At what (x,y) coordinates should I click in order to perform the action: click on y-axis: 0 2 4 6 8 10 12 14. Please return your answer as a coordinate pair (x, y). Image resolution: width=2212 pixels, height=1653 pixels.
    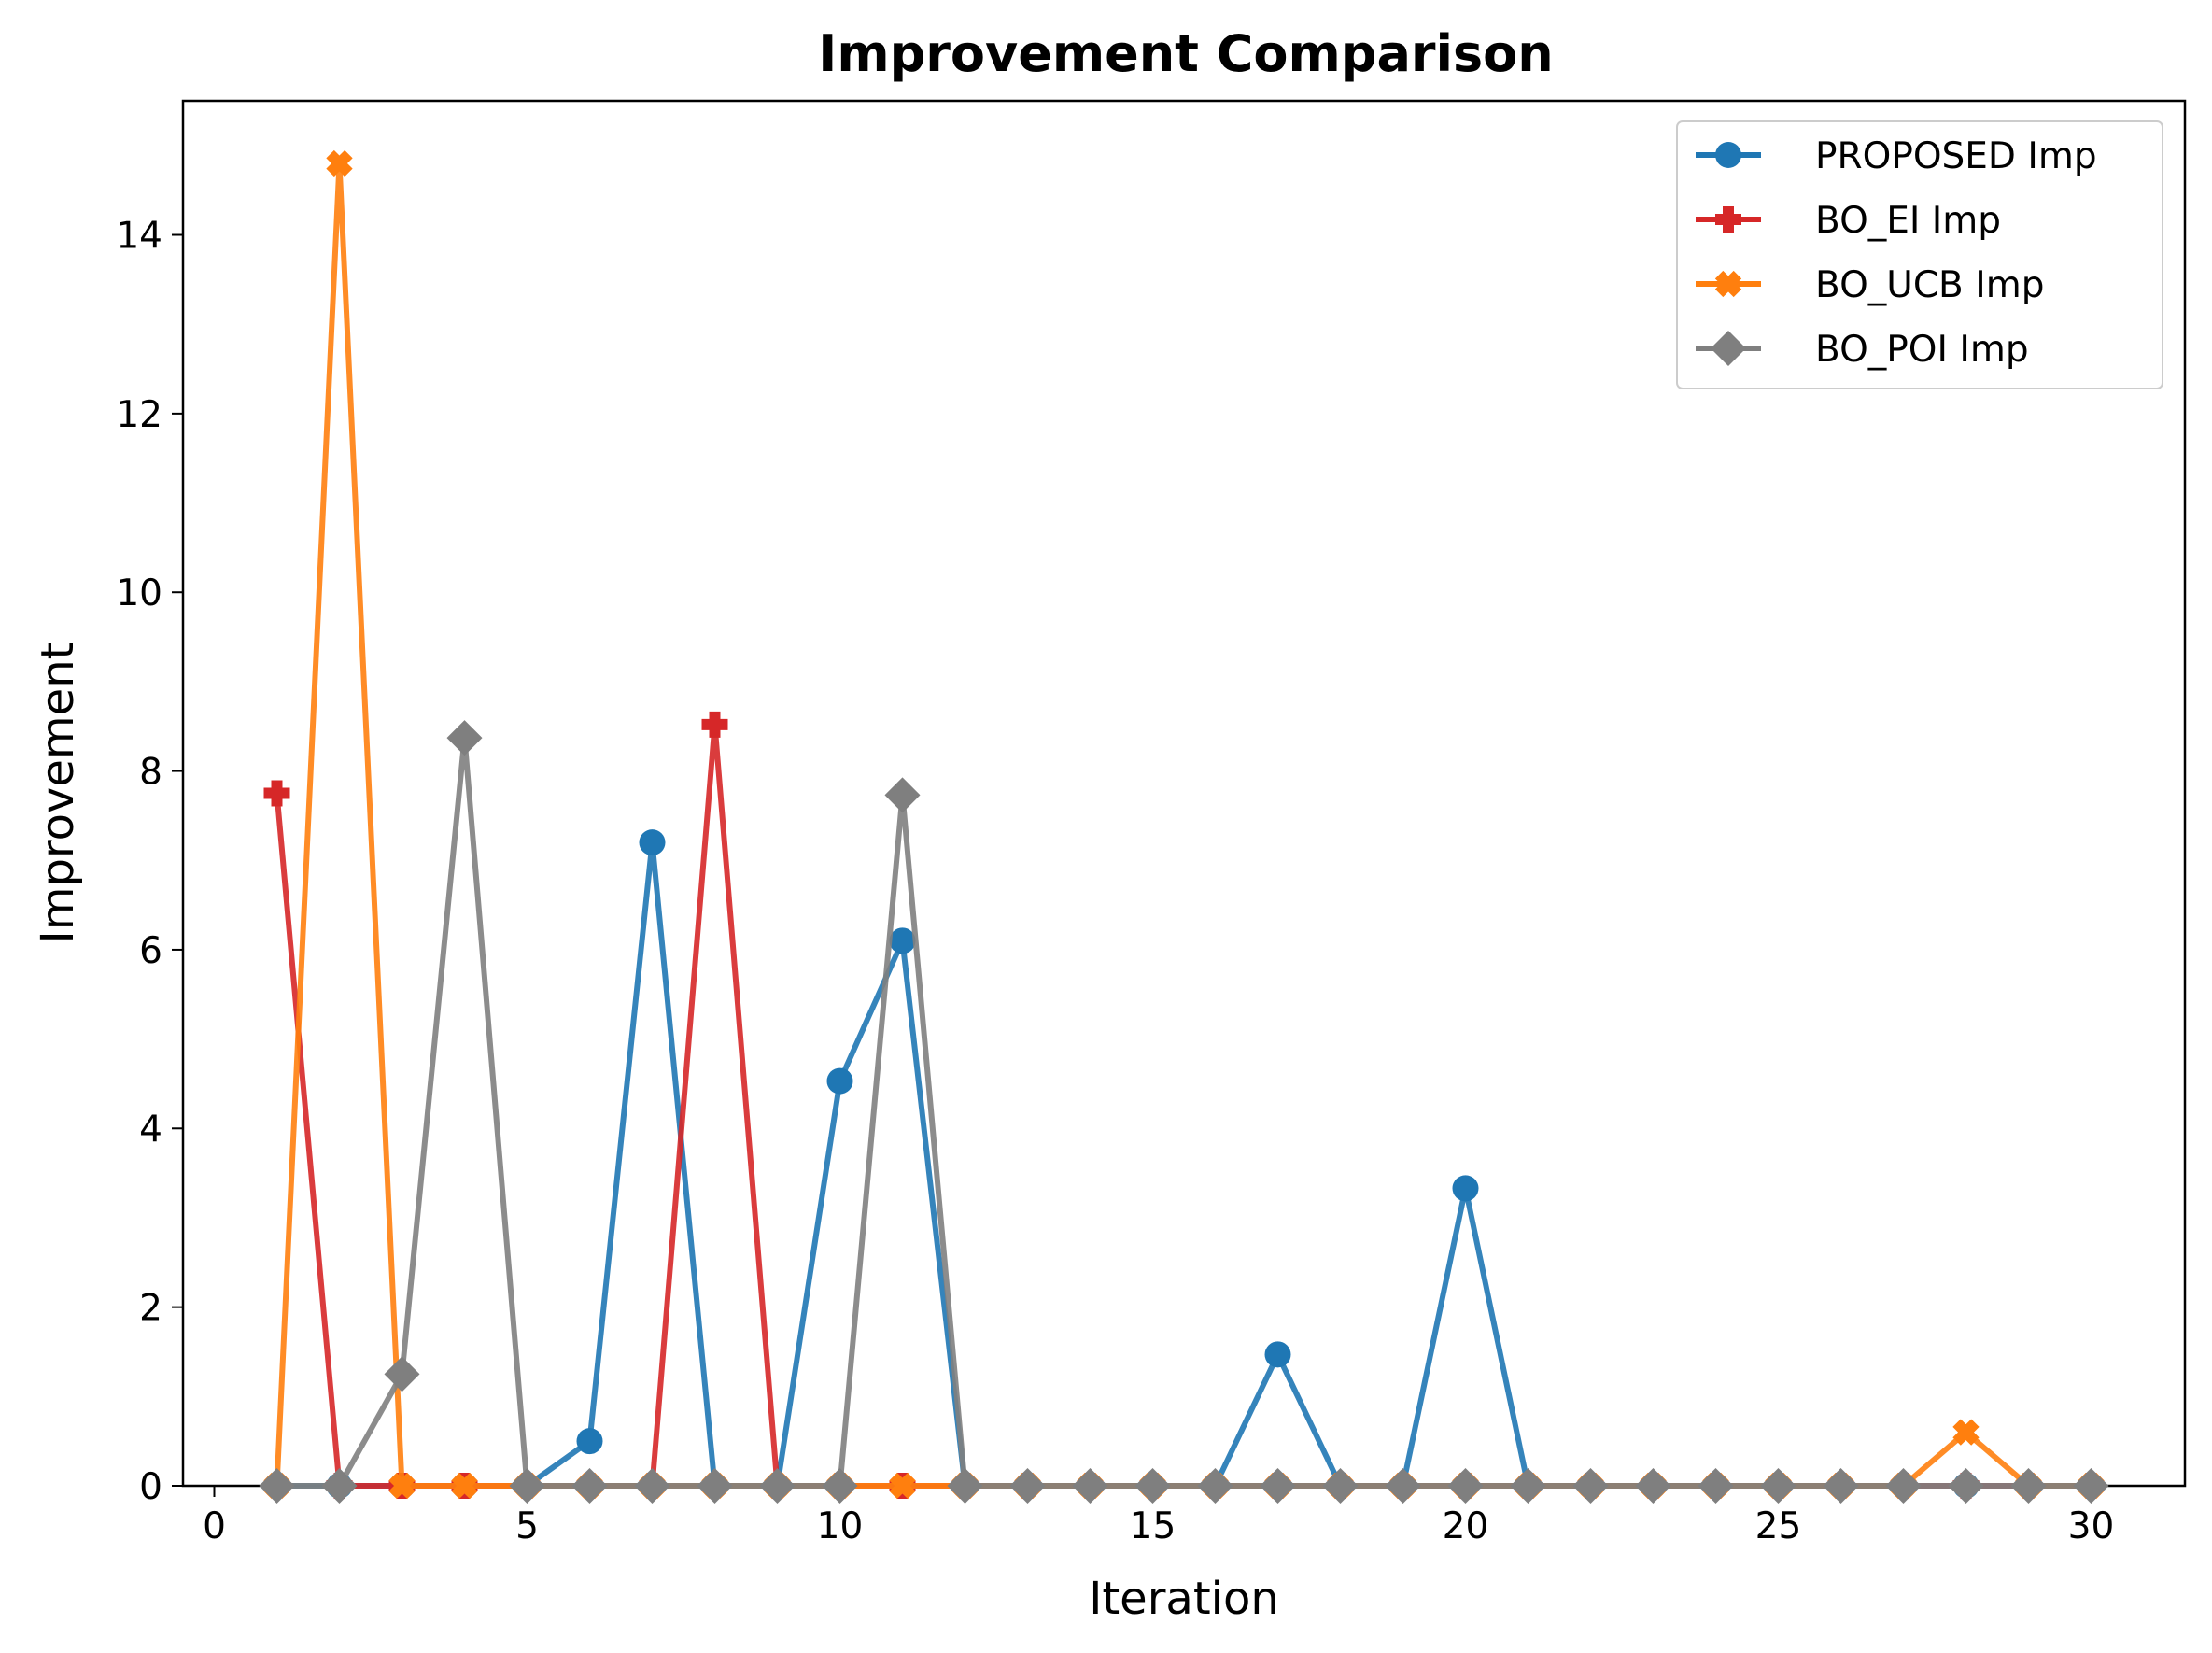
    Looking at the image, I should click on (149, 862).